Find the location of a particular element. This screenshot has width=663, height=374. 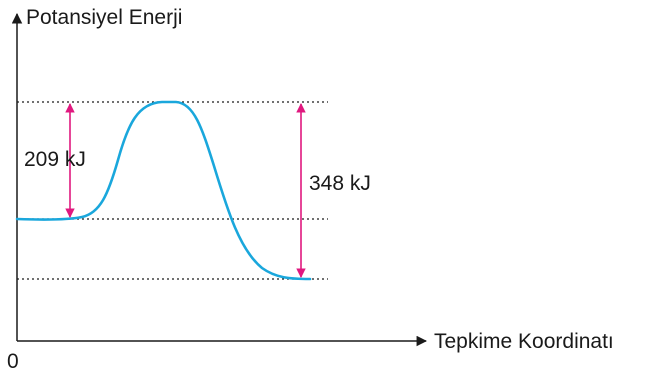

origin-label: 0 is located at coordinates (13, 361).